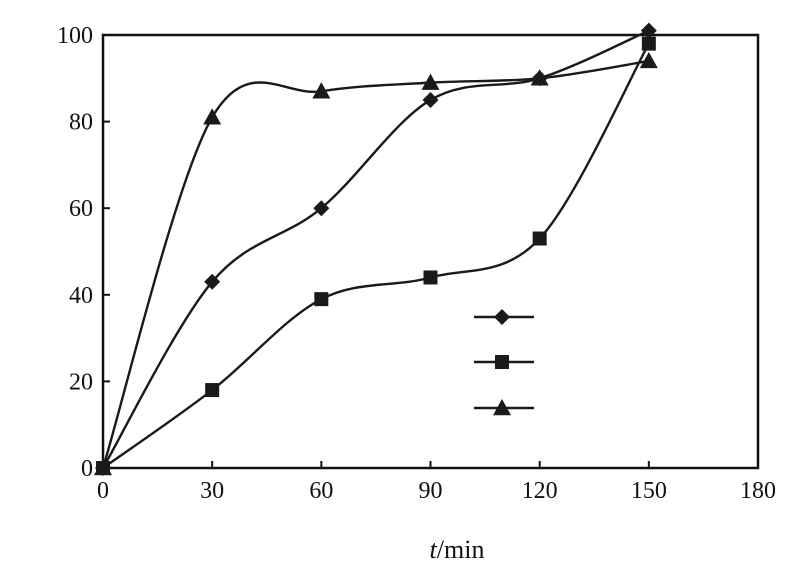  Describe the element at coordinates (461, 549) in the screenshot. I see `x-axis-label-unit: /min` at that location.